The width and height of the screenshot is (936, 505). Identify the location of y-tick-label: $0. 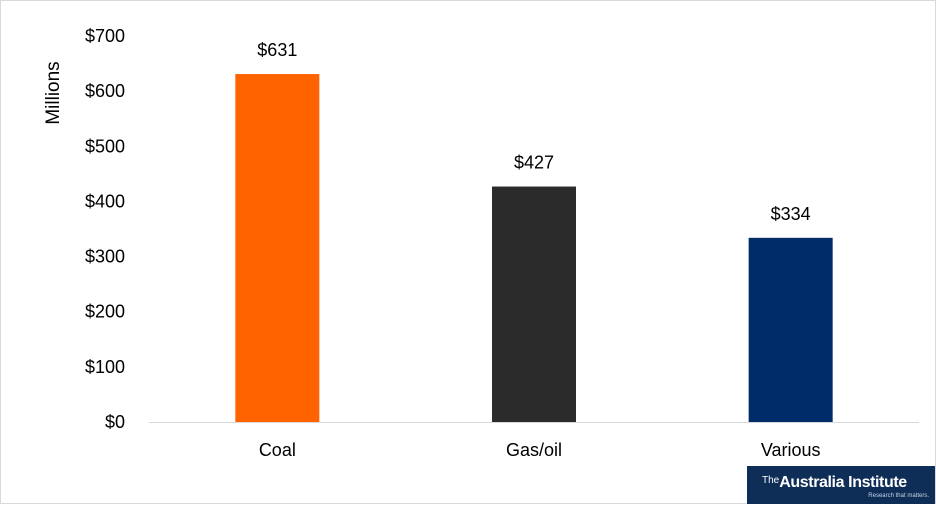
(115, 422).